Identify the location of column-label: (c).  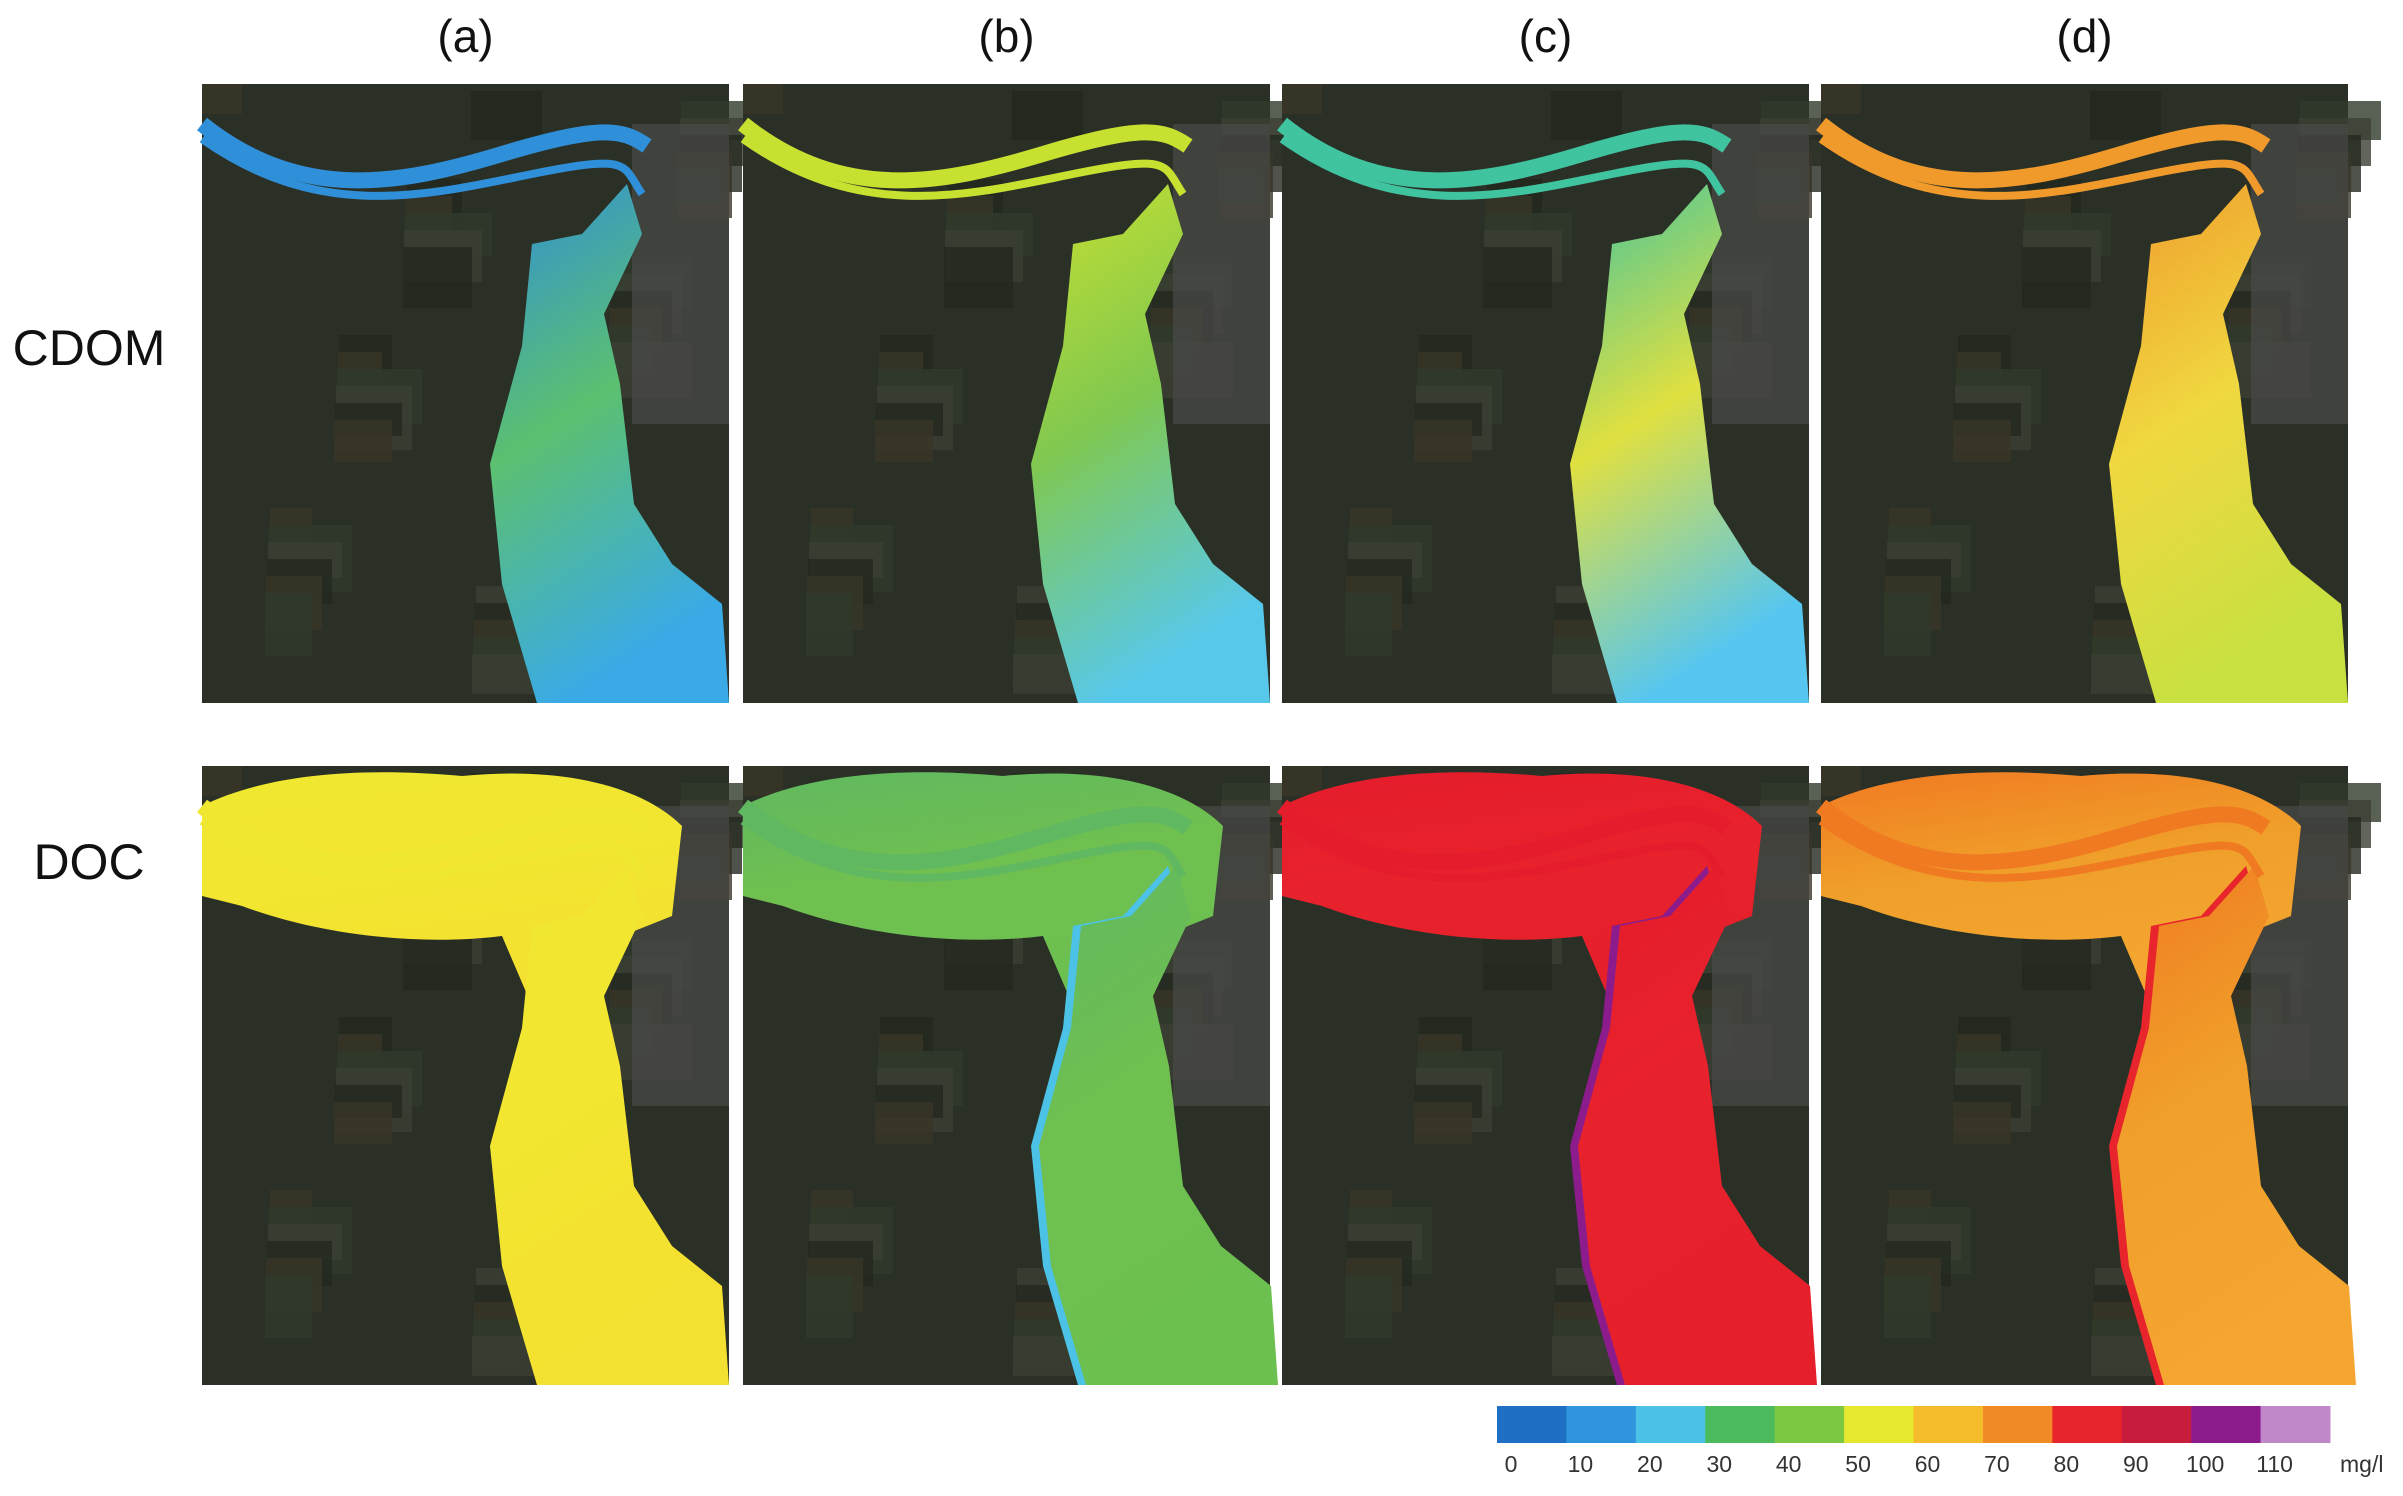
(1546, 36).